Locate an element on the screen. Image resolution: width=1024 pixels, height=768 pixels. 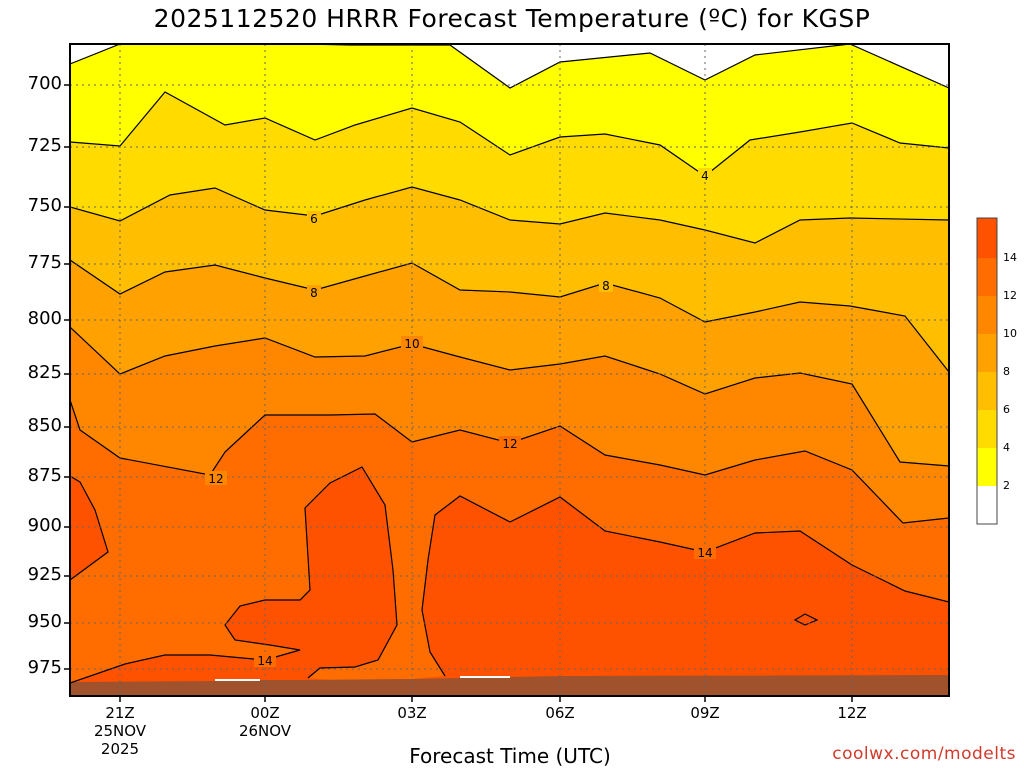
contour-label-8a: 8 is located at coordinates (314, 293).